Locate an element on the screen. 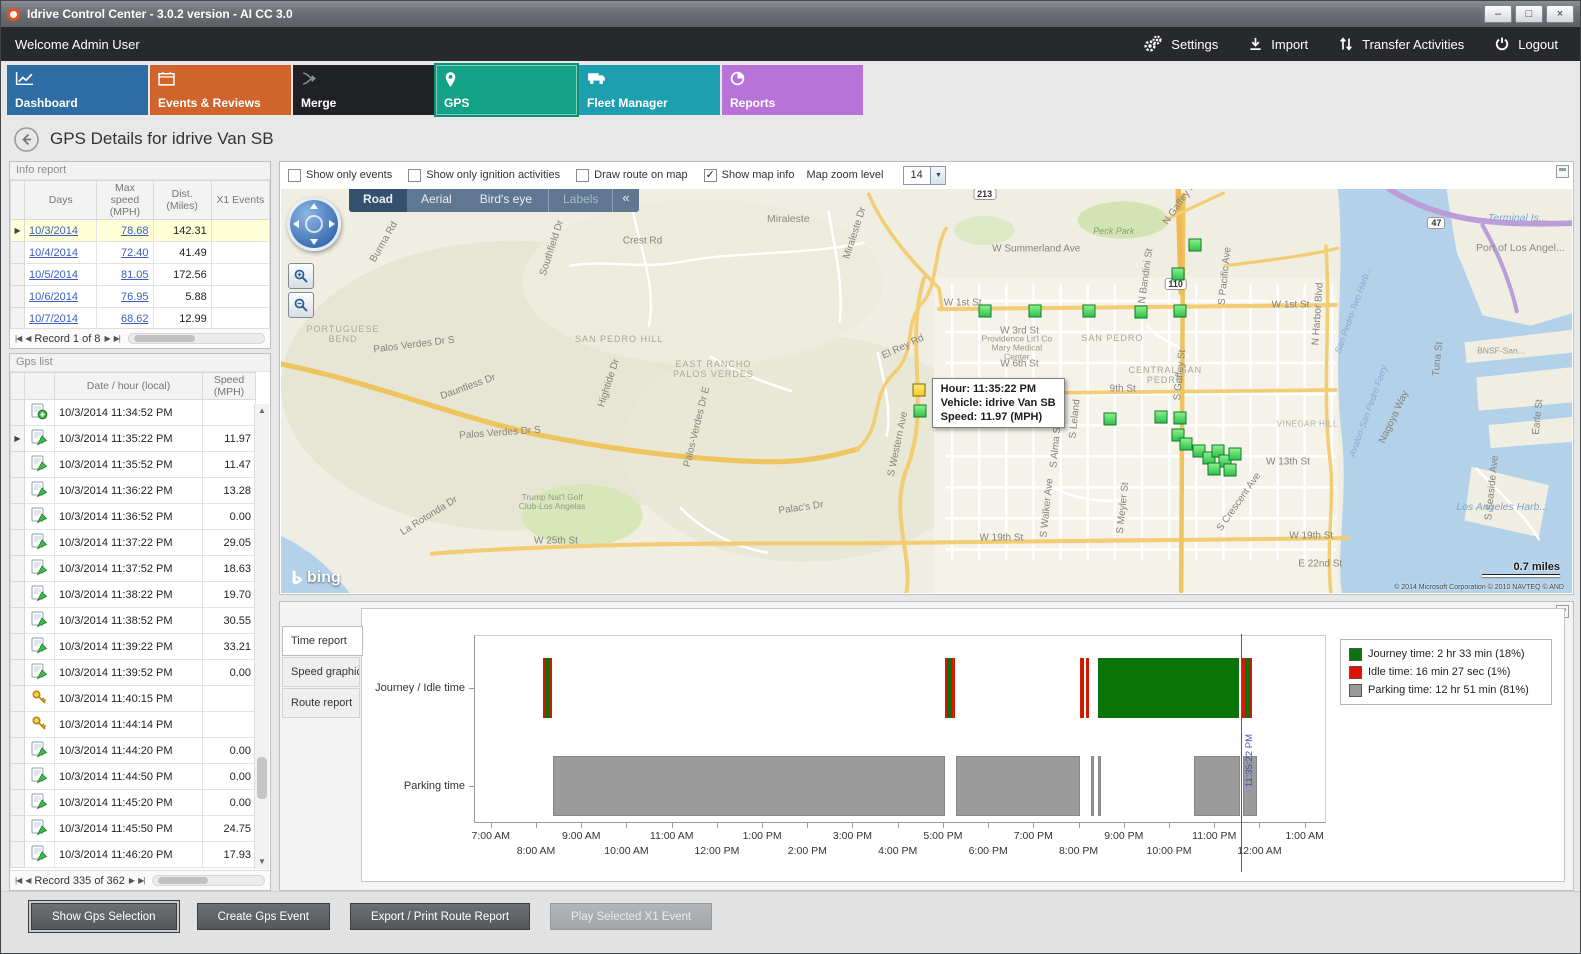 The width and height of the screenshot is (1581, 954). map-zoom-select: 14 ▼ is located at coordinates (925, 175).